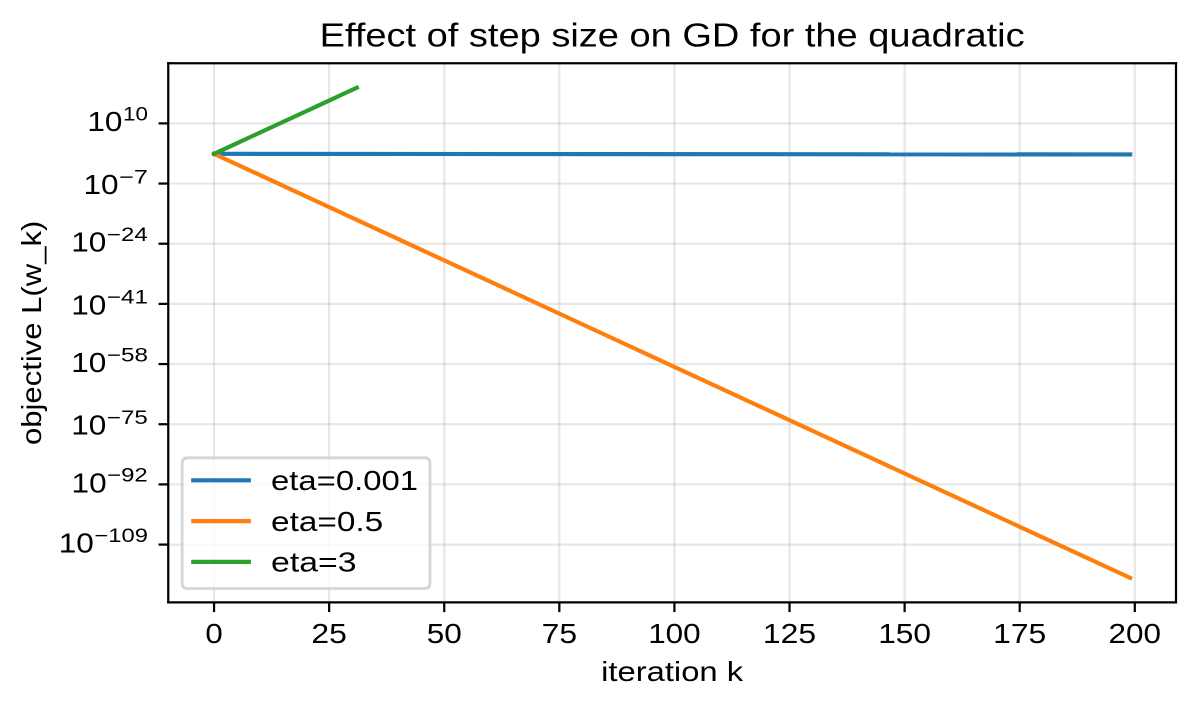  I want to click on svg-text: 10−7, so click(116, 183).